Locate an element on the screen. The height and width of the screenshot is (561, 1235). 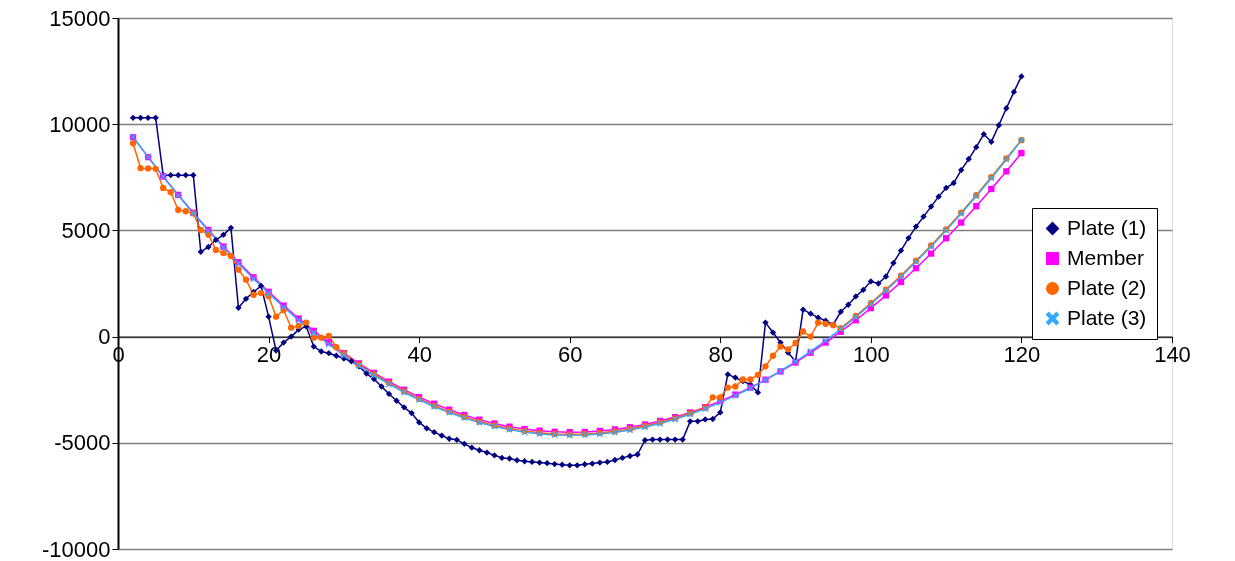
y-tick-label: 5000 is located at coordinates (86, 230).